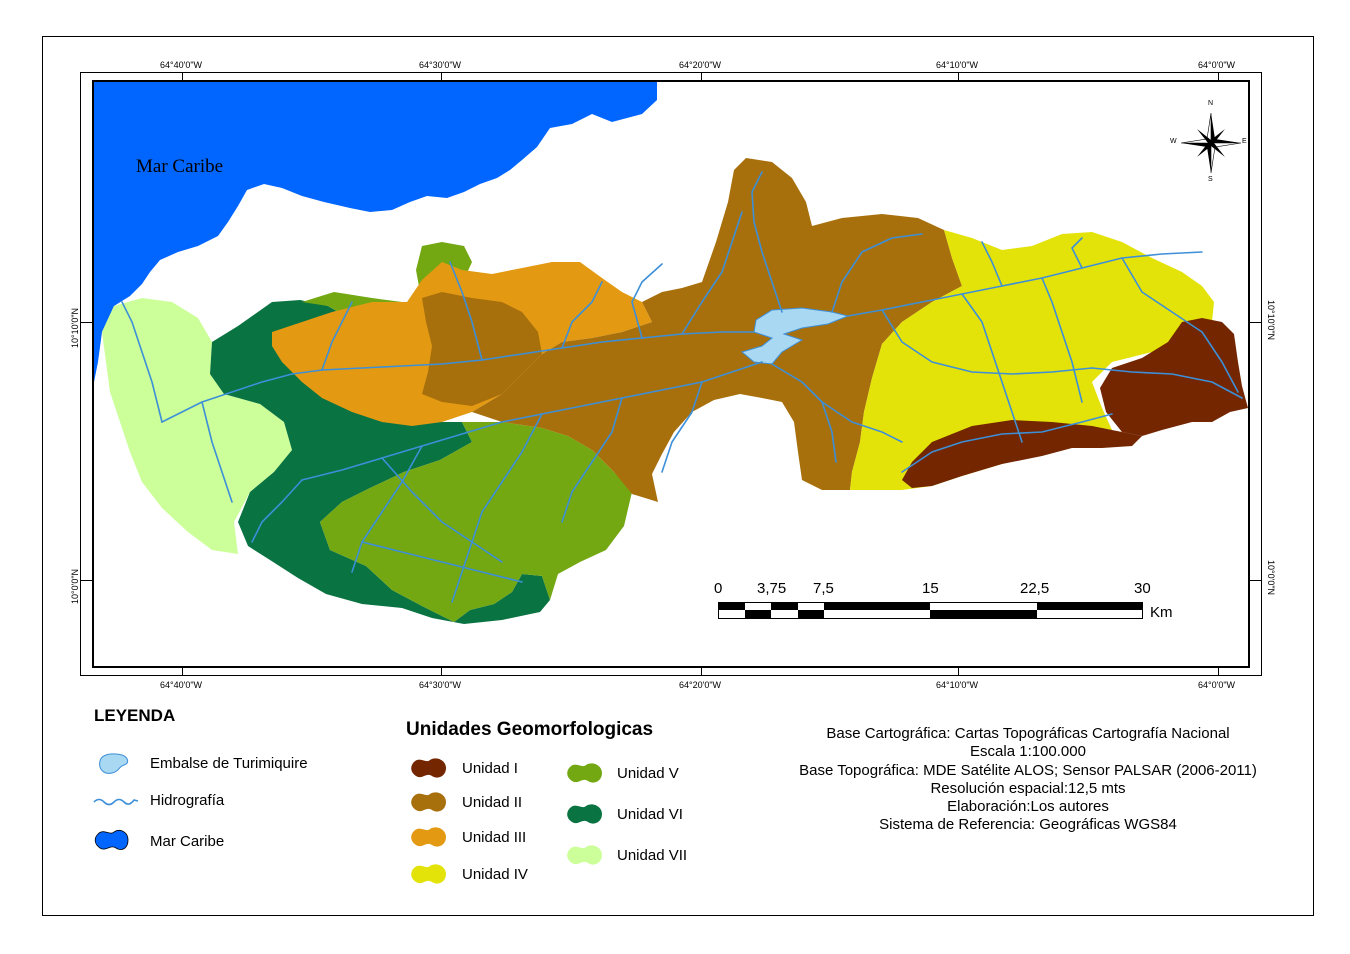 Image resolution: width=1350 pixels, height=954 pixels. Describe the element at coordinates (718, 588) in the screenshot. I see `scale-label: 0` at that location.